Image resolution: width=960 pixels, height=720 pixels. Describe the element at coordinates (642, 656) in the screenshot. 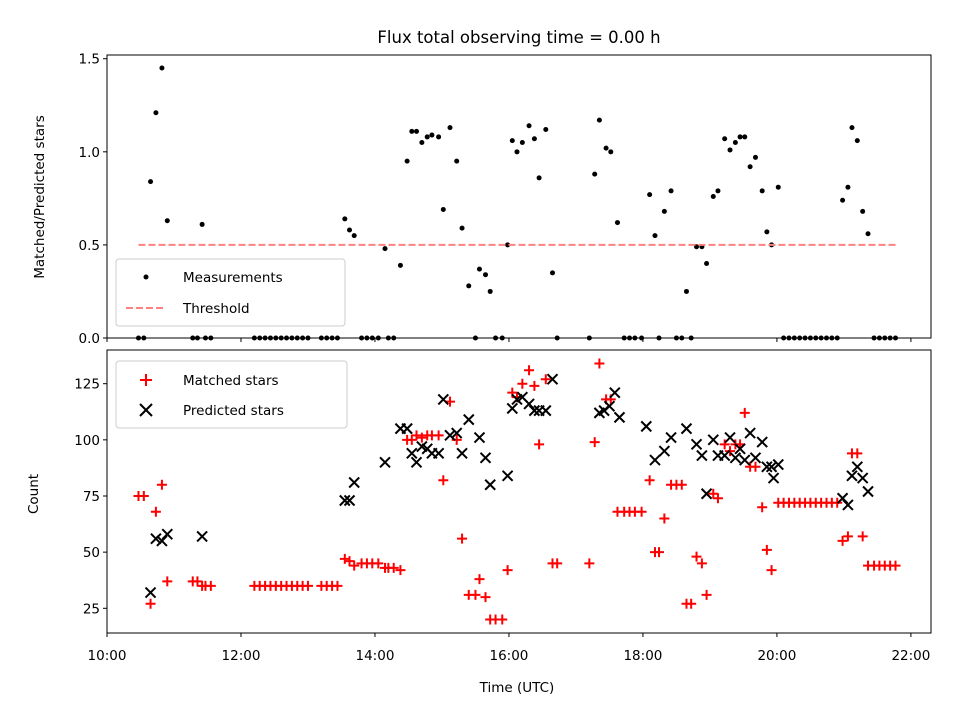

I see `x-tick-label: 18:00` at that location.